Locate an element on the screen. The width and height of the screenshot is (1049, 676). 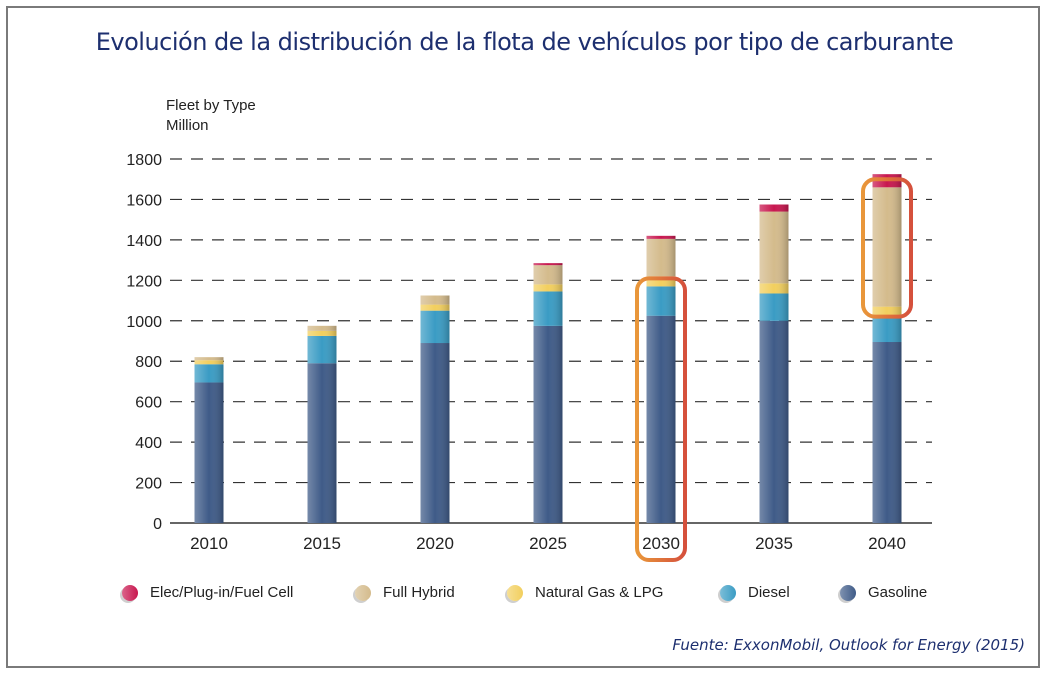
legend-item: Elec/Plug-in/Fuel Cell is located at coordinates (207, 592).